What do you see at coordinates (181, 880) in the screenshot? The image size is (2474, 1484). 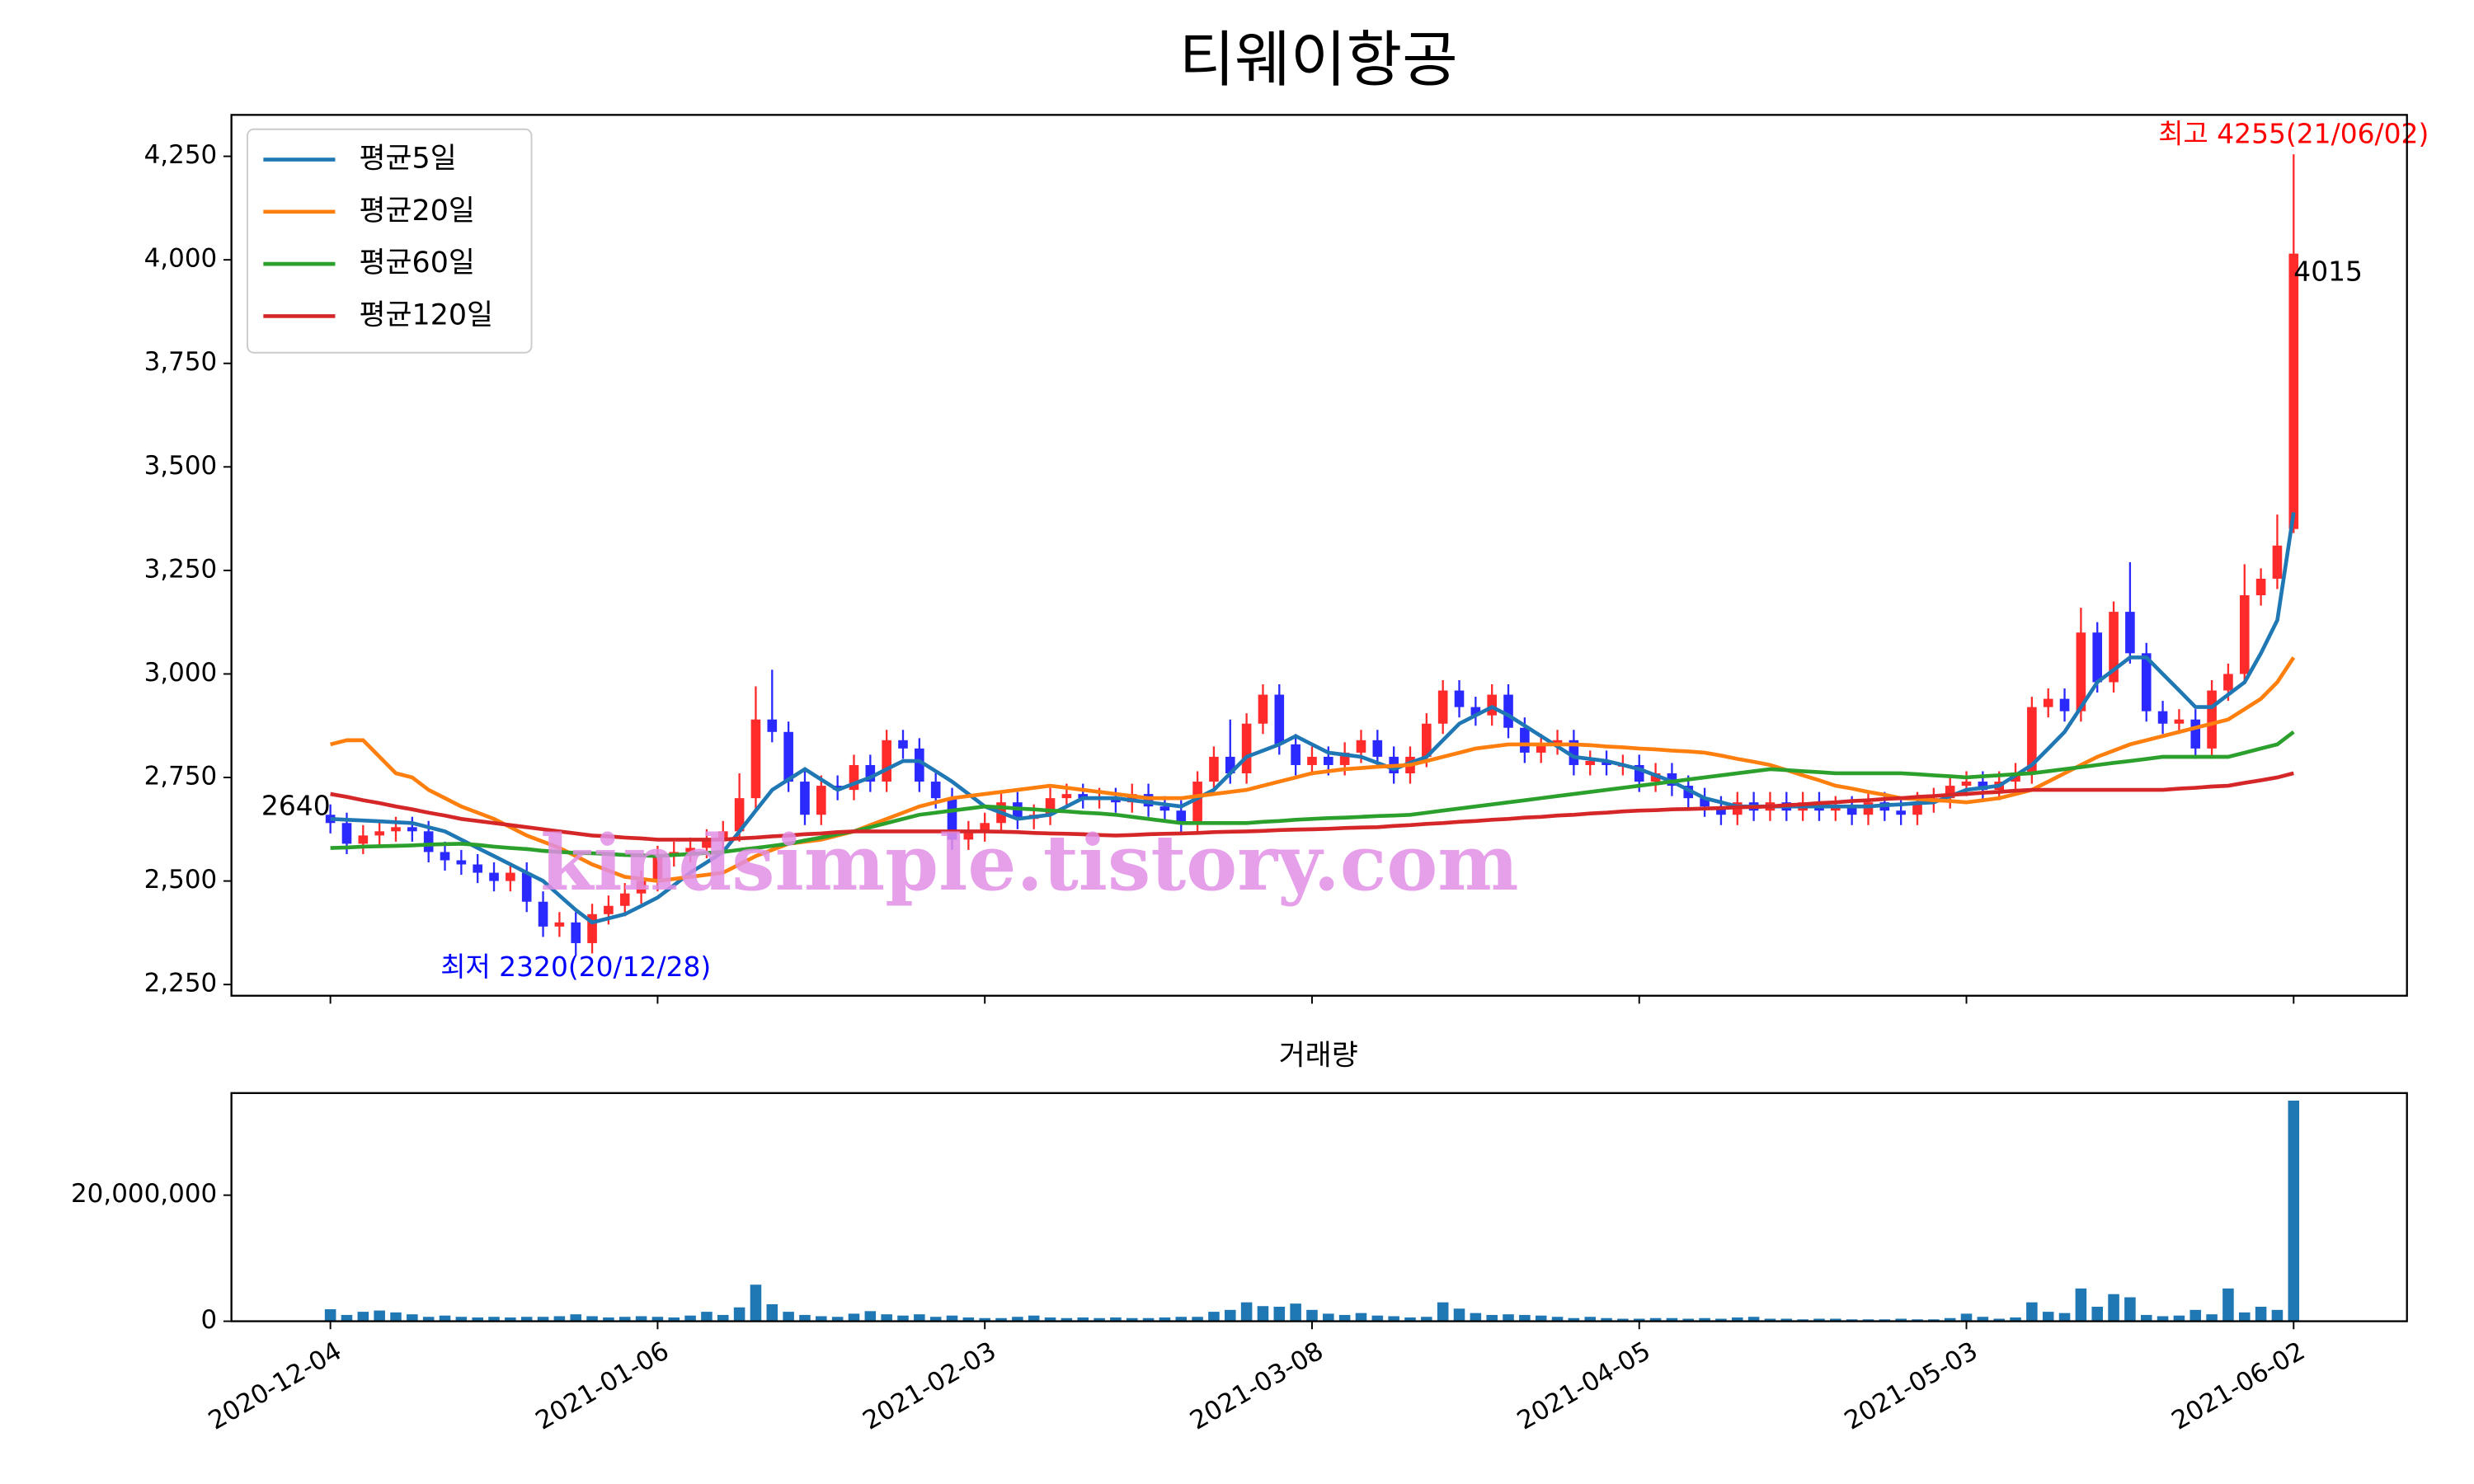 I see `y-tick-label: 2,500` at bounding box center [181, 880].